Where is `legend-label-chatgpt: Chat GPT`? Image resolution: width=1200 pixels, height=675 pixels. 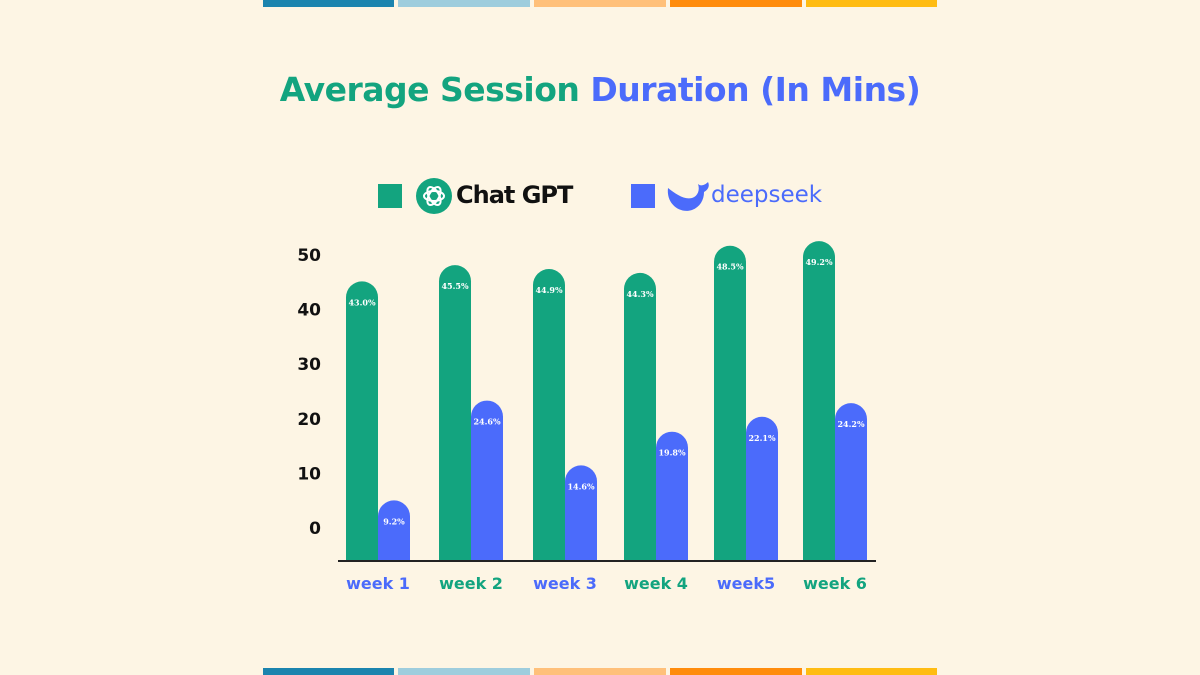 legend-label-chatgpt: Chat GPT is located at coordinates (514, 195).